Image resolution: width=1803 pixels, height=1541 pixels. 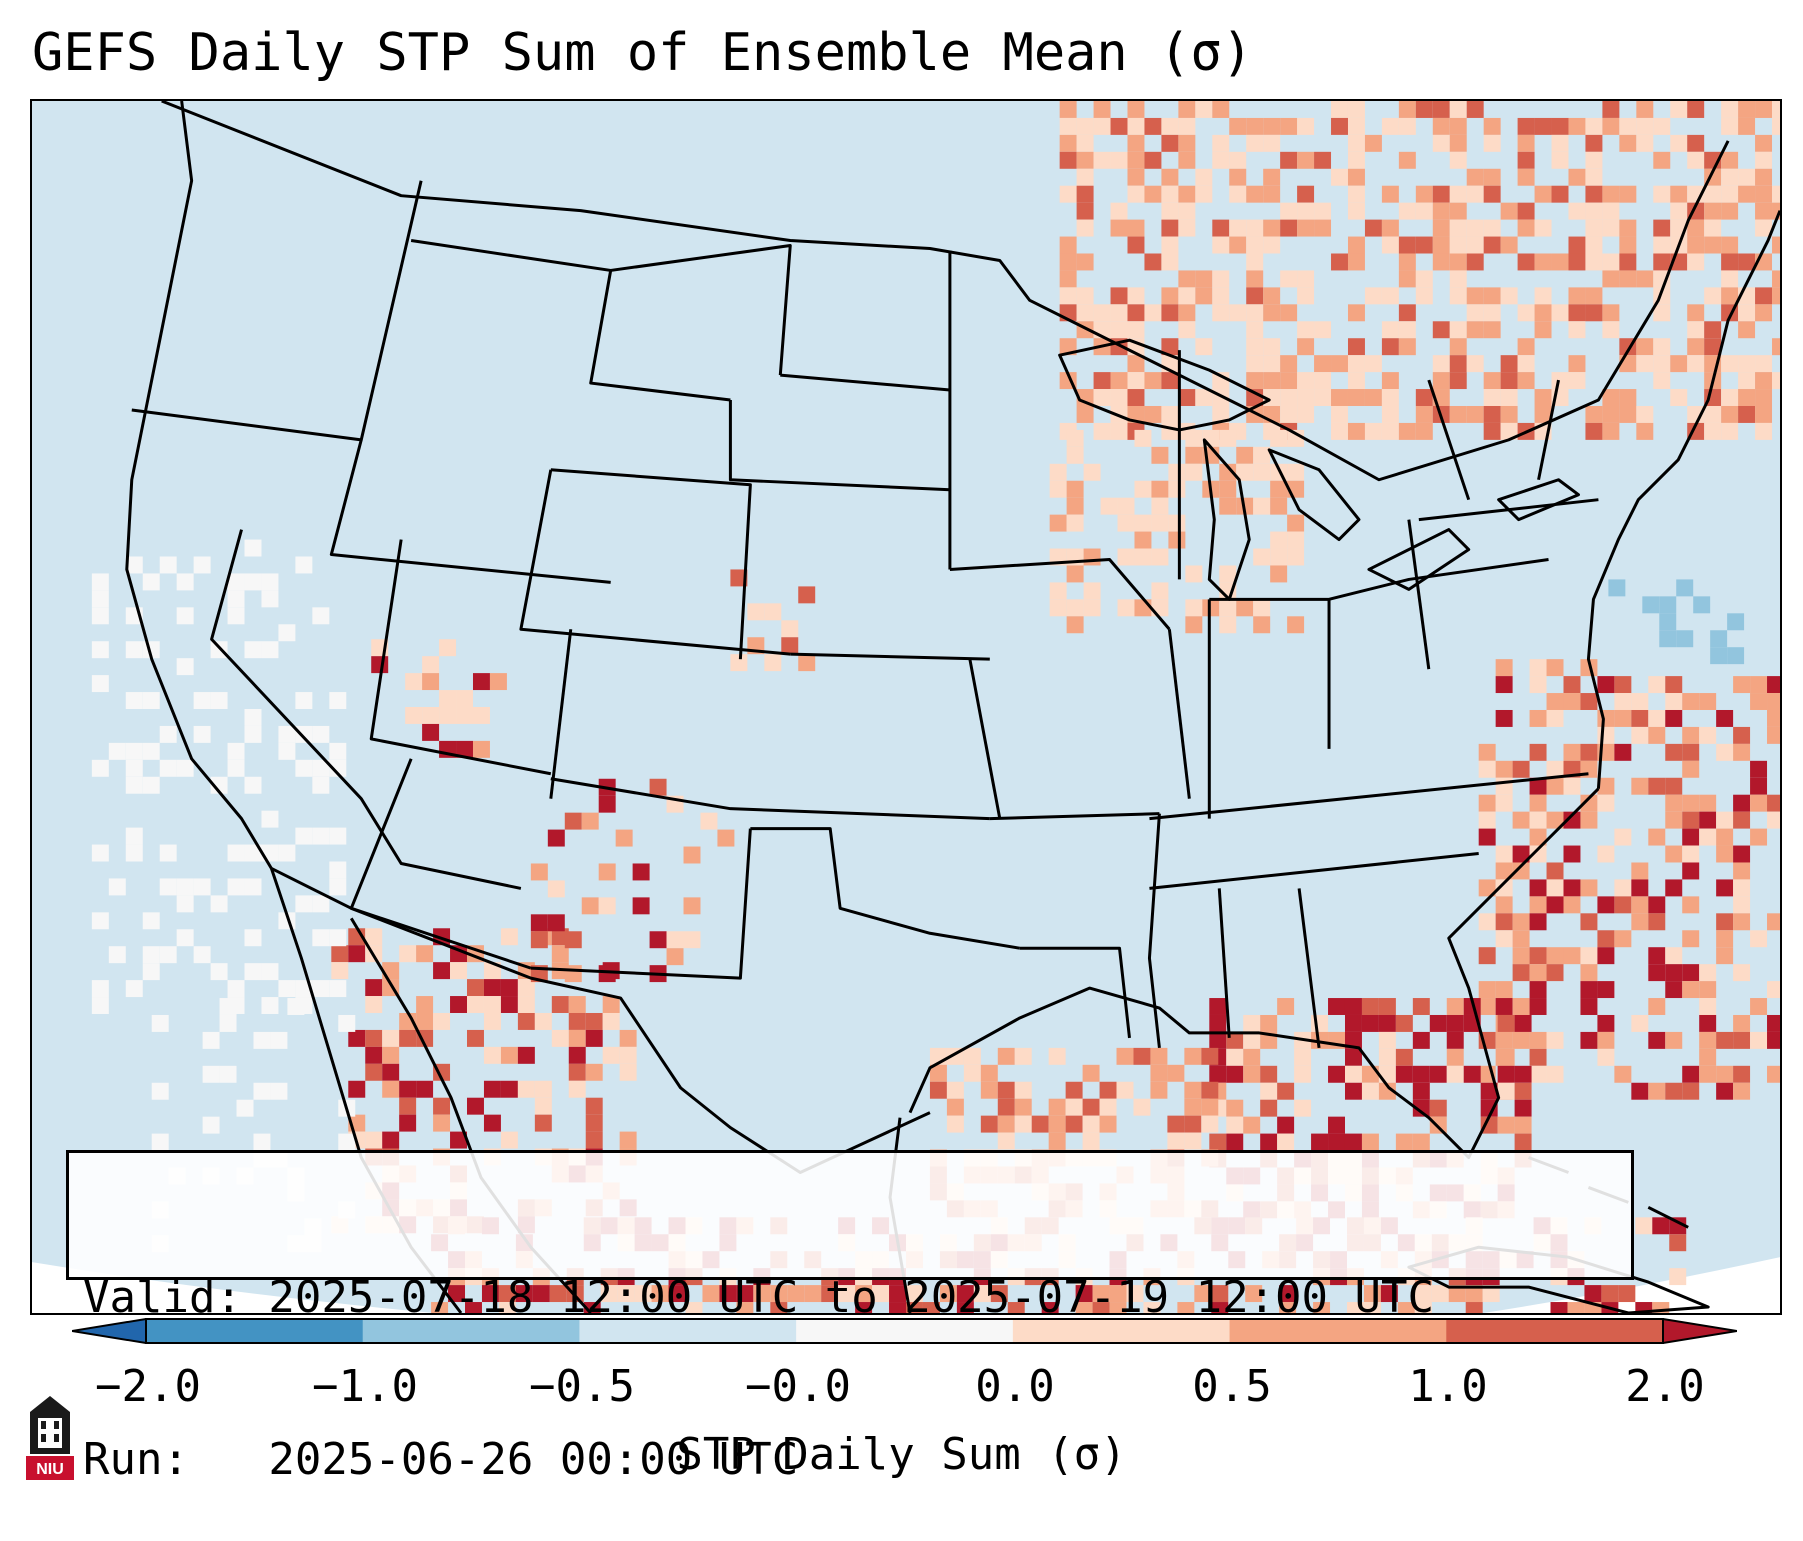 What do you see at coordinates (441, 1459) in the screenshot?
I see `run-time-text: Run: 2025-06-26 00:00 UTC` at bounding box center [441, 1459].